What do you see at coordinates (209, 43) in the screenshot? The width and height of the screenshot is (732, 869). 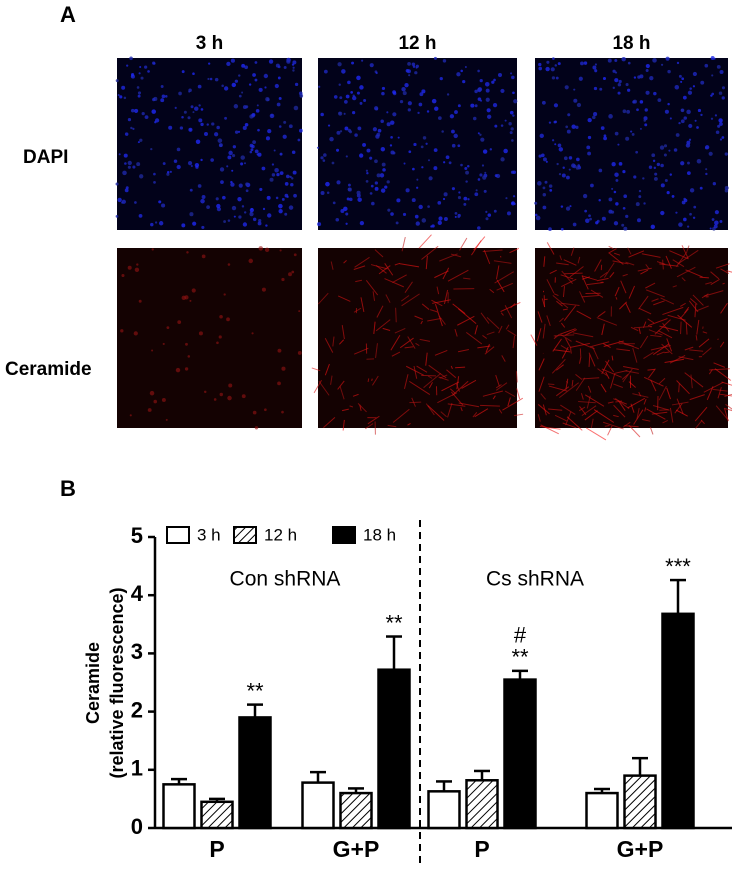 I see `column-label: 3 h` at bounding box center [209, 43].